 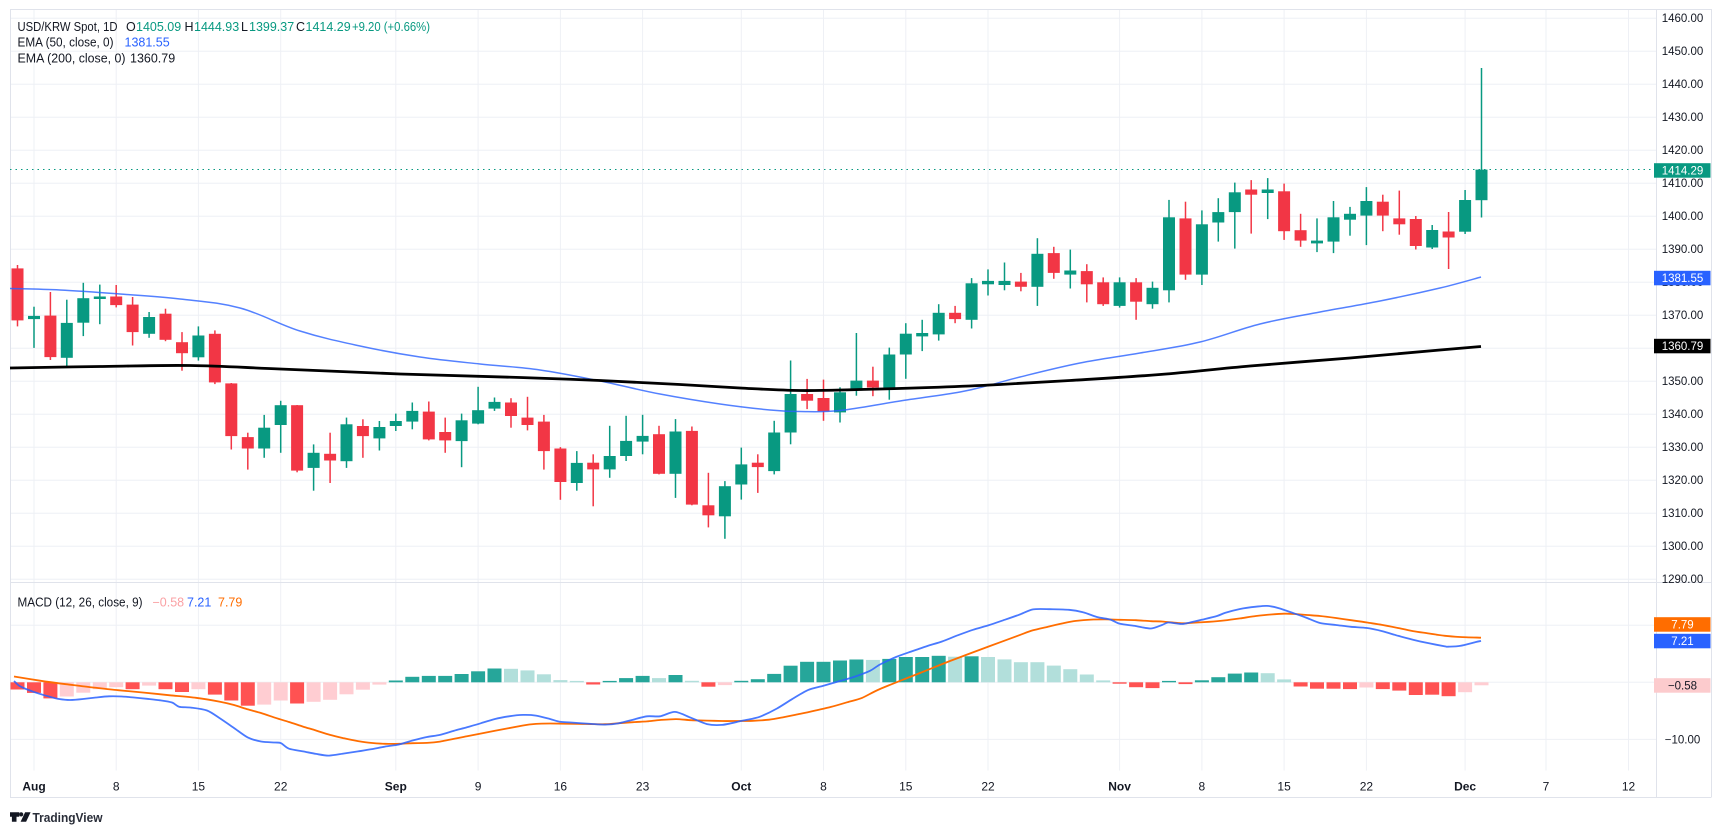 What do you see at coordinates (1683, 547) in the screenshot?
I see `svg-text: 1300.00` at bounding box center [1683, 547].